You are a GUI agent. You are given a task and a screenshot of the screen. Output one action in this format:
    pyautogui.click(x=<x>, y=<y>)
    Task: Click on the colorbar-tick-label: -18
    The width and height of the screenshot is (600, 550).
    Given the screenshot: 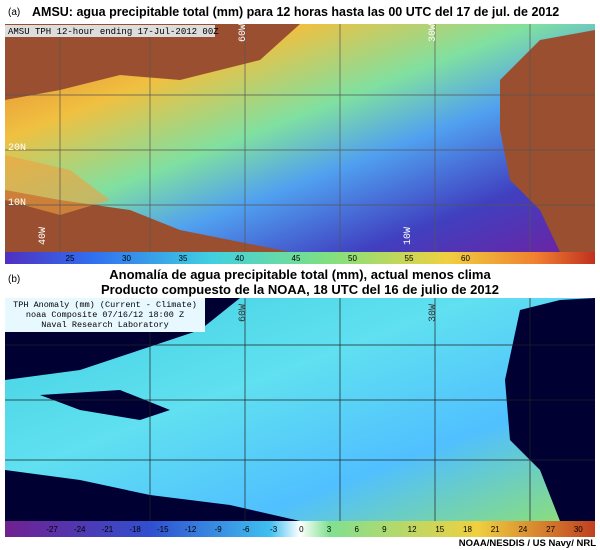 What is the action you would take?
    pyautogui.click(x=135, y=529)
    